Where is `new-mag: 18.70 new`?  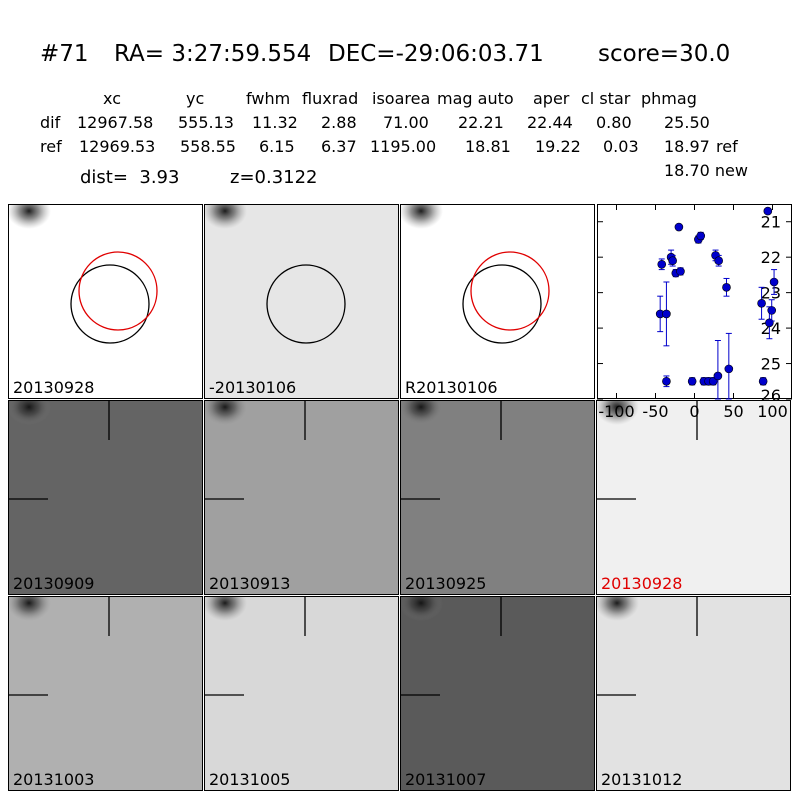 new-mag: 18.70 new is located at coordinates (706, 170).